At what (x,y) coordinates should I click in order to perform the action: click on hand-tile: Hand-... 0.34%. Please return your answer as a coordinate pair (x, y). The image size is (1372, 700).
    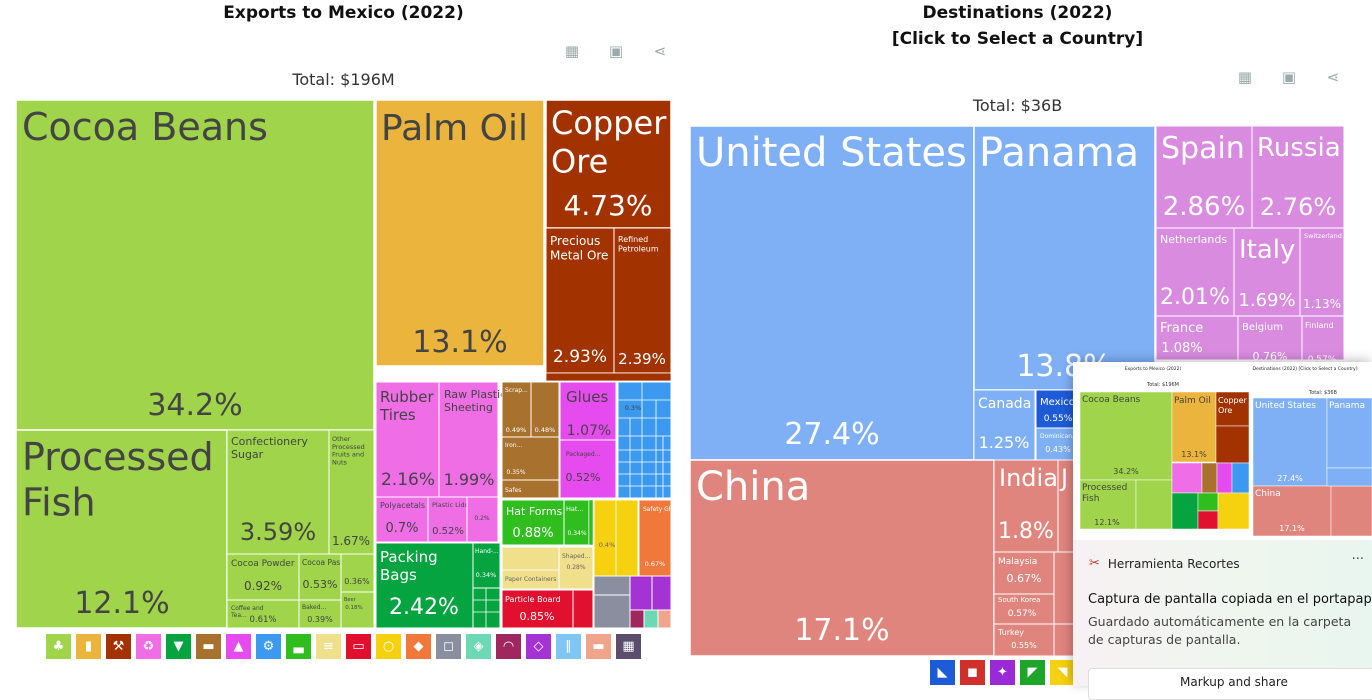
    Looking at the image, I should click on (486, 565).